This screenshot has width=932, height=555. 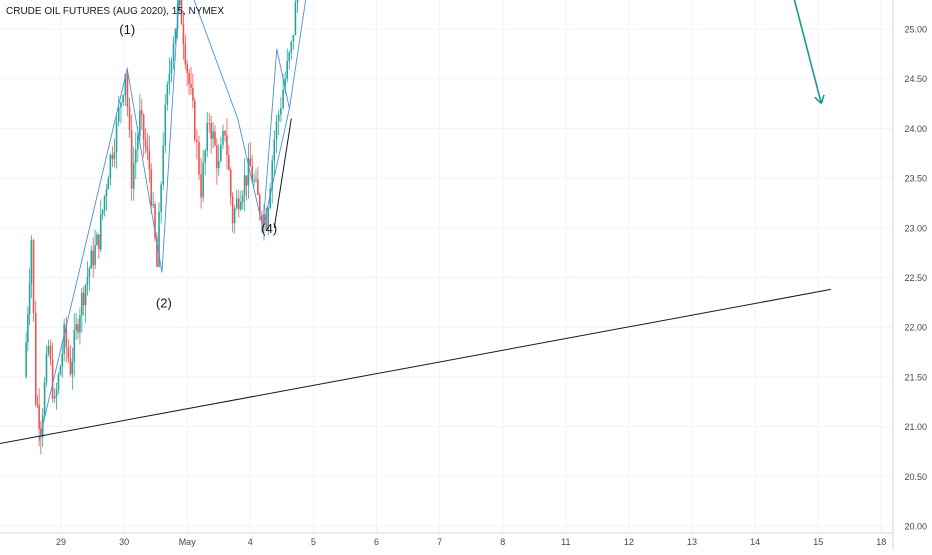 What do you see at coordinates (282, 173) in the screenshot?
I see `wave-4-bracket-line` at bounding box center [282, 173].